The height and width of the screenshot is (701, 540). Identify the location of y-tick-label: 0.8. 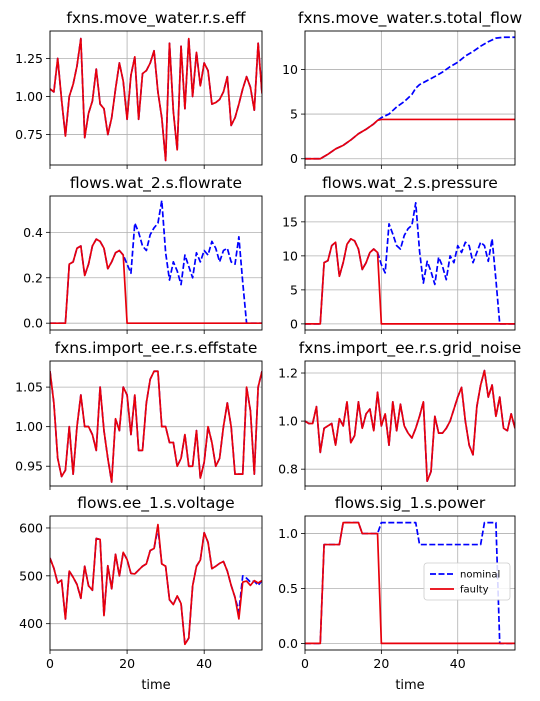
(288, 469).